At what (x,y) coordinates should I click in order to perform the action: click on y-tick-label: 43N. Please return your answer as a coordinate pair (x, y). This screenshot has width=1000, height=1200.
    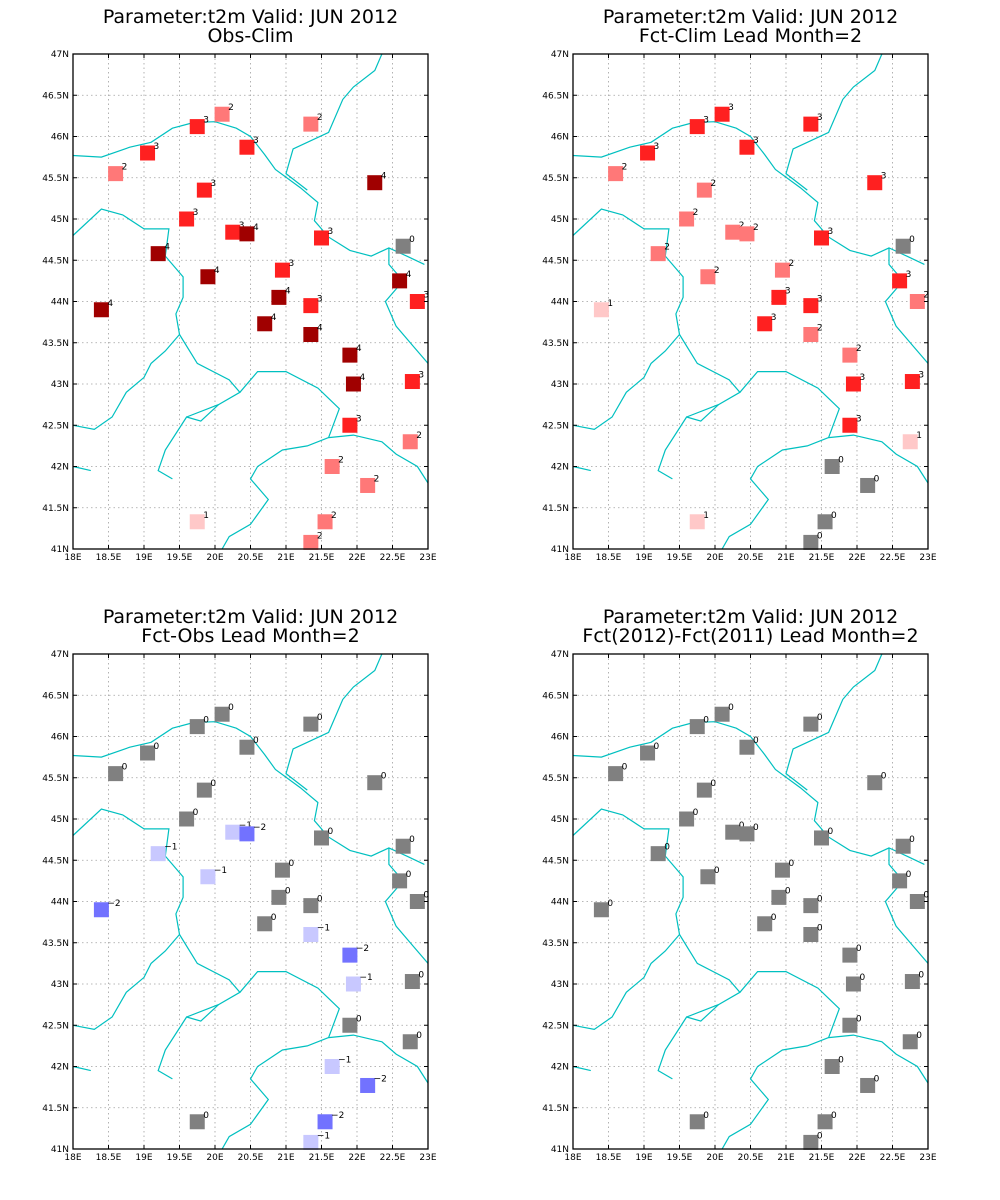
    Looking at the image, I should click on (60, 985).